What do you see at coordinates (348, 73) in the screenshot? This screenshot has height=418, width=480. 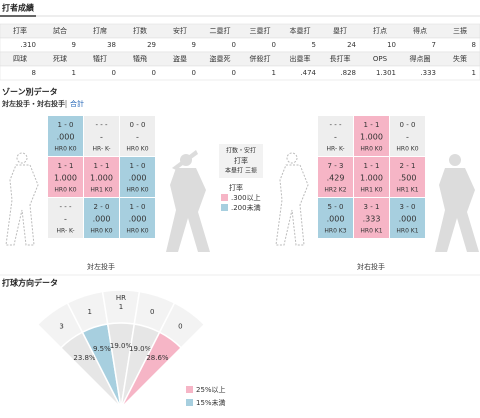 I see `stat-value: .828` at bounding box center [348, 73].